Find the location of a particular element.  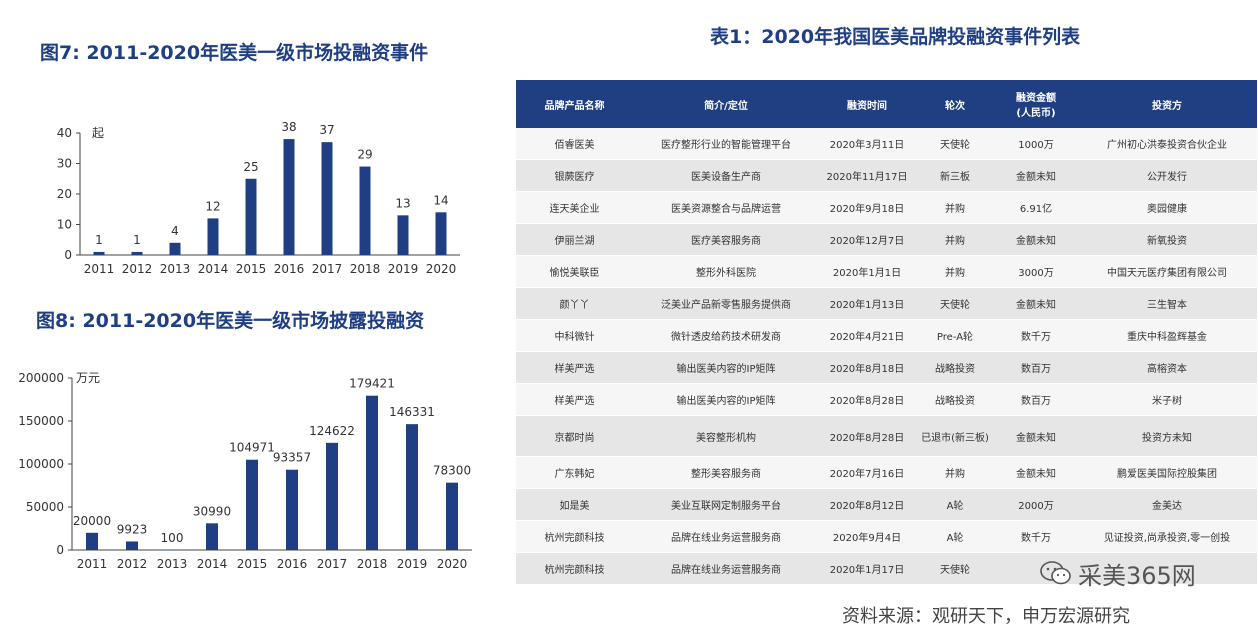

y-tick-label: 200000 is located at coordinates (41, 378).